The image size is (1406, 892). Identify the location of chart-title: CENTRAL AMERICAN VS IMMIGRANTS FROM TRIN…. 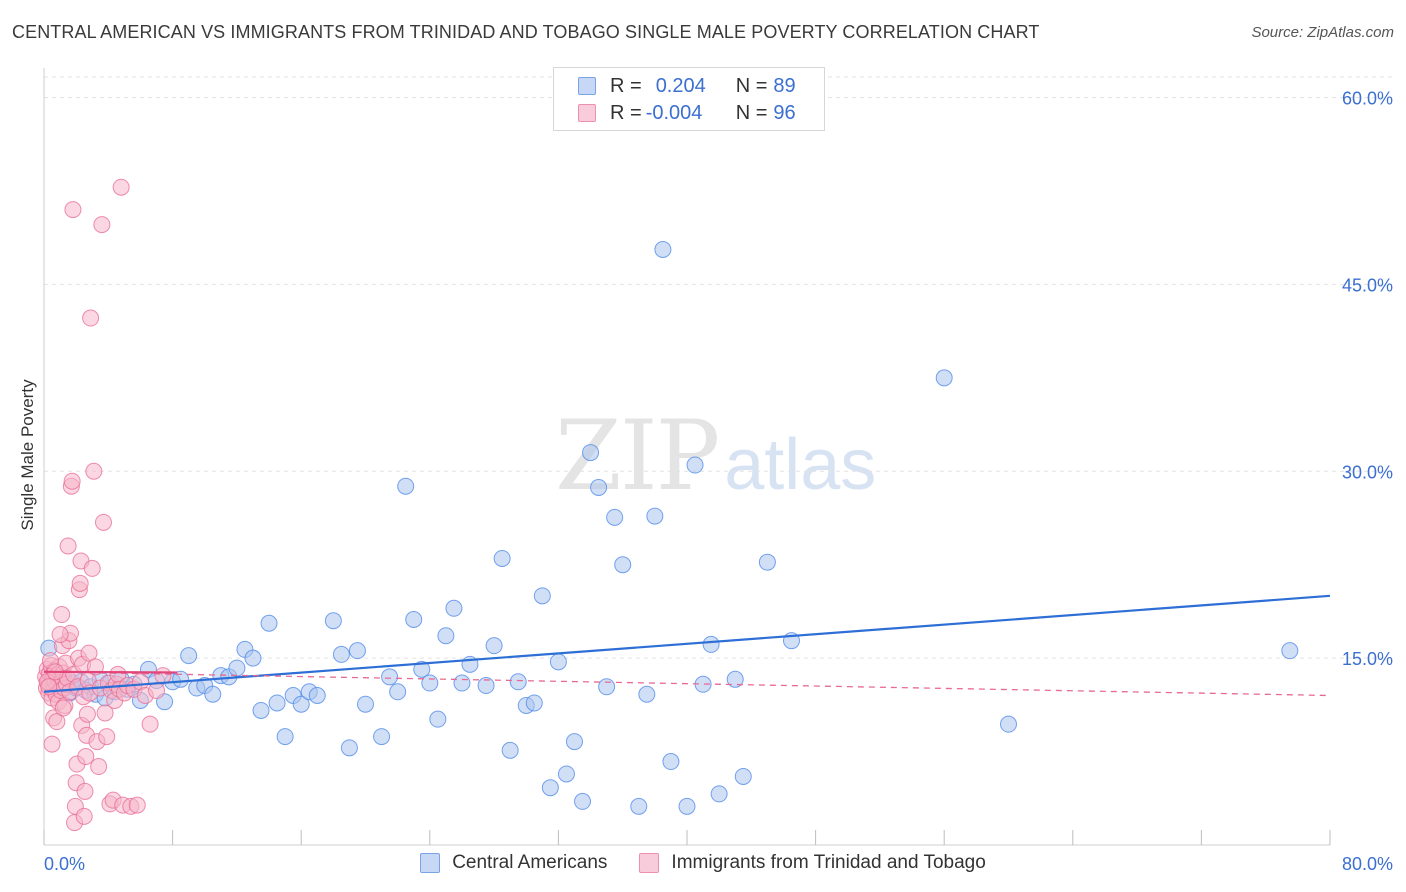
(526, 32).